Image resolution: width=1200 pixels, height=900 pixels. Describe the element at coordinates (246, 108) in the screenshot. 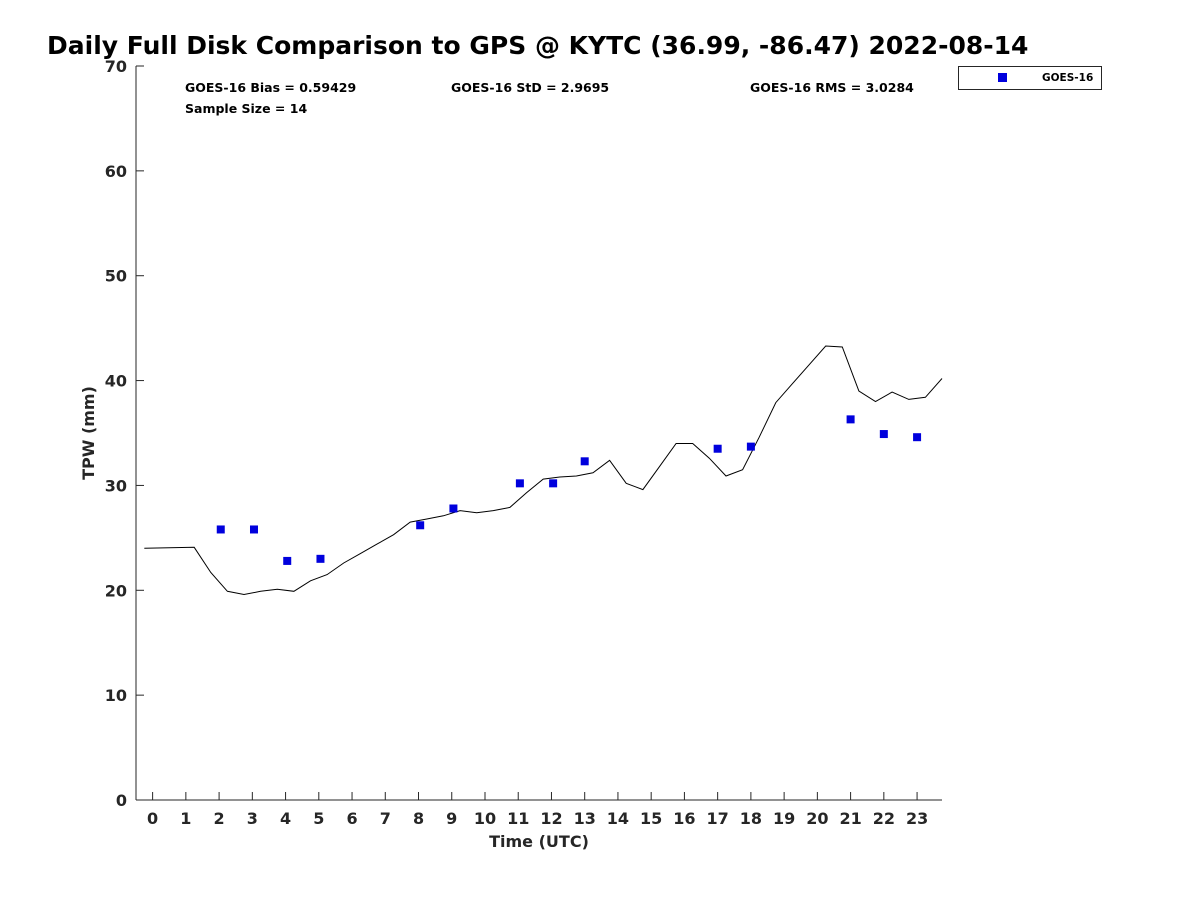

I see `sample-size-stat: Sample Size = 14` at that location.